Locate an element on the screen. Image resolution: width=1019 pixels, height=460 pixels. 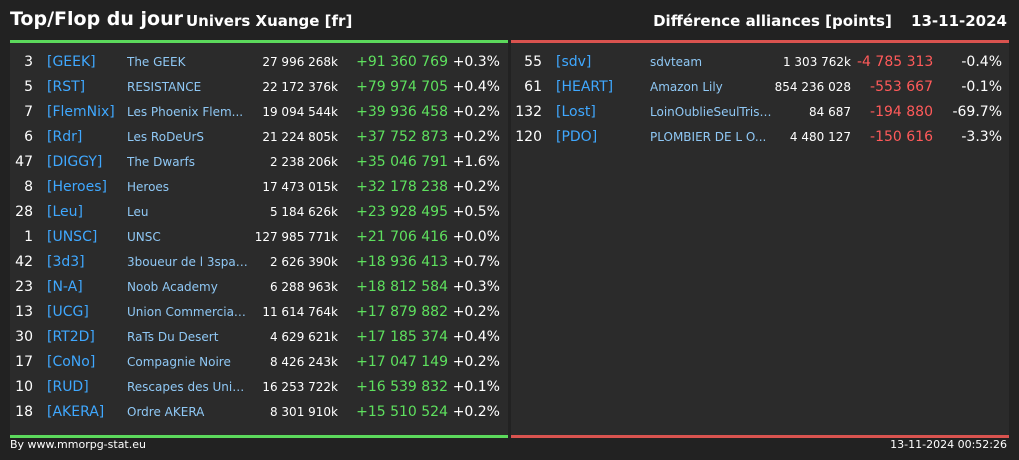
alliance-name: RESISTANCE is located at coordinates (164, 87).